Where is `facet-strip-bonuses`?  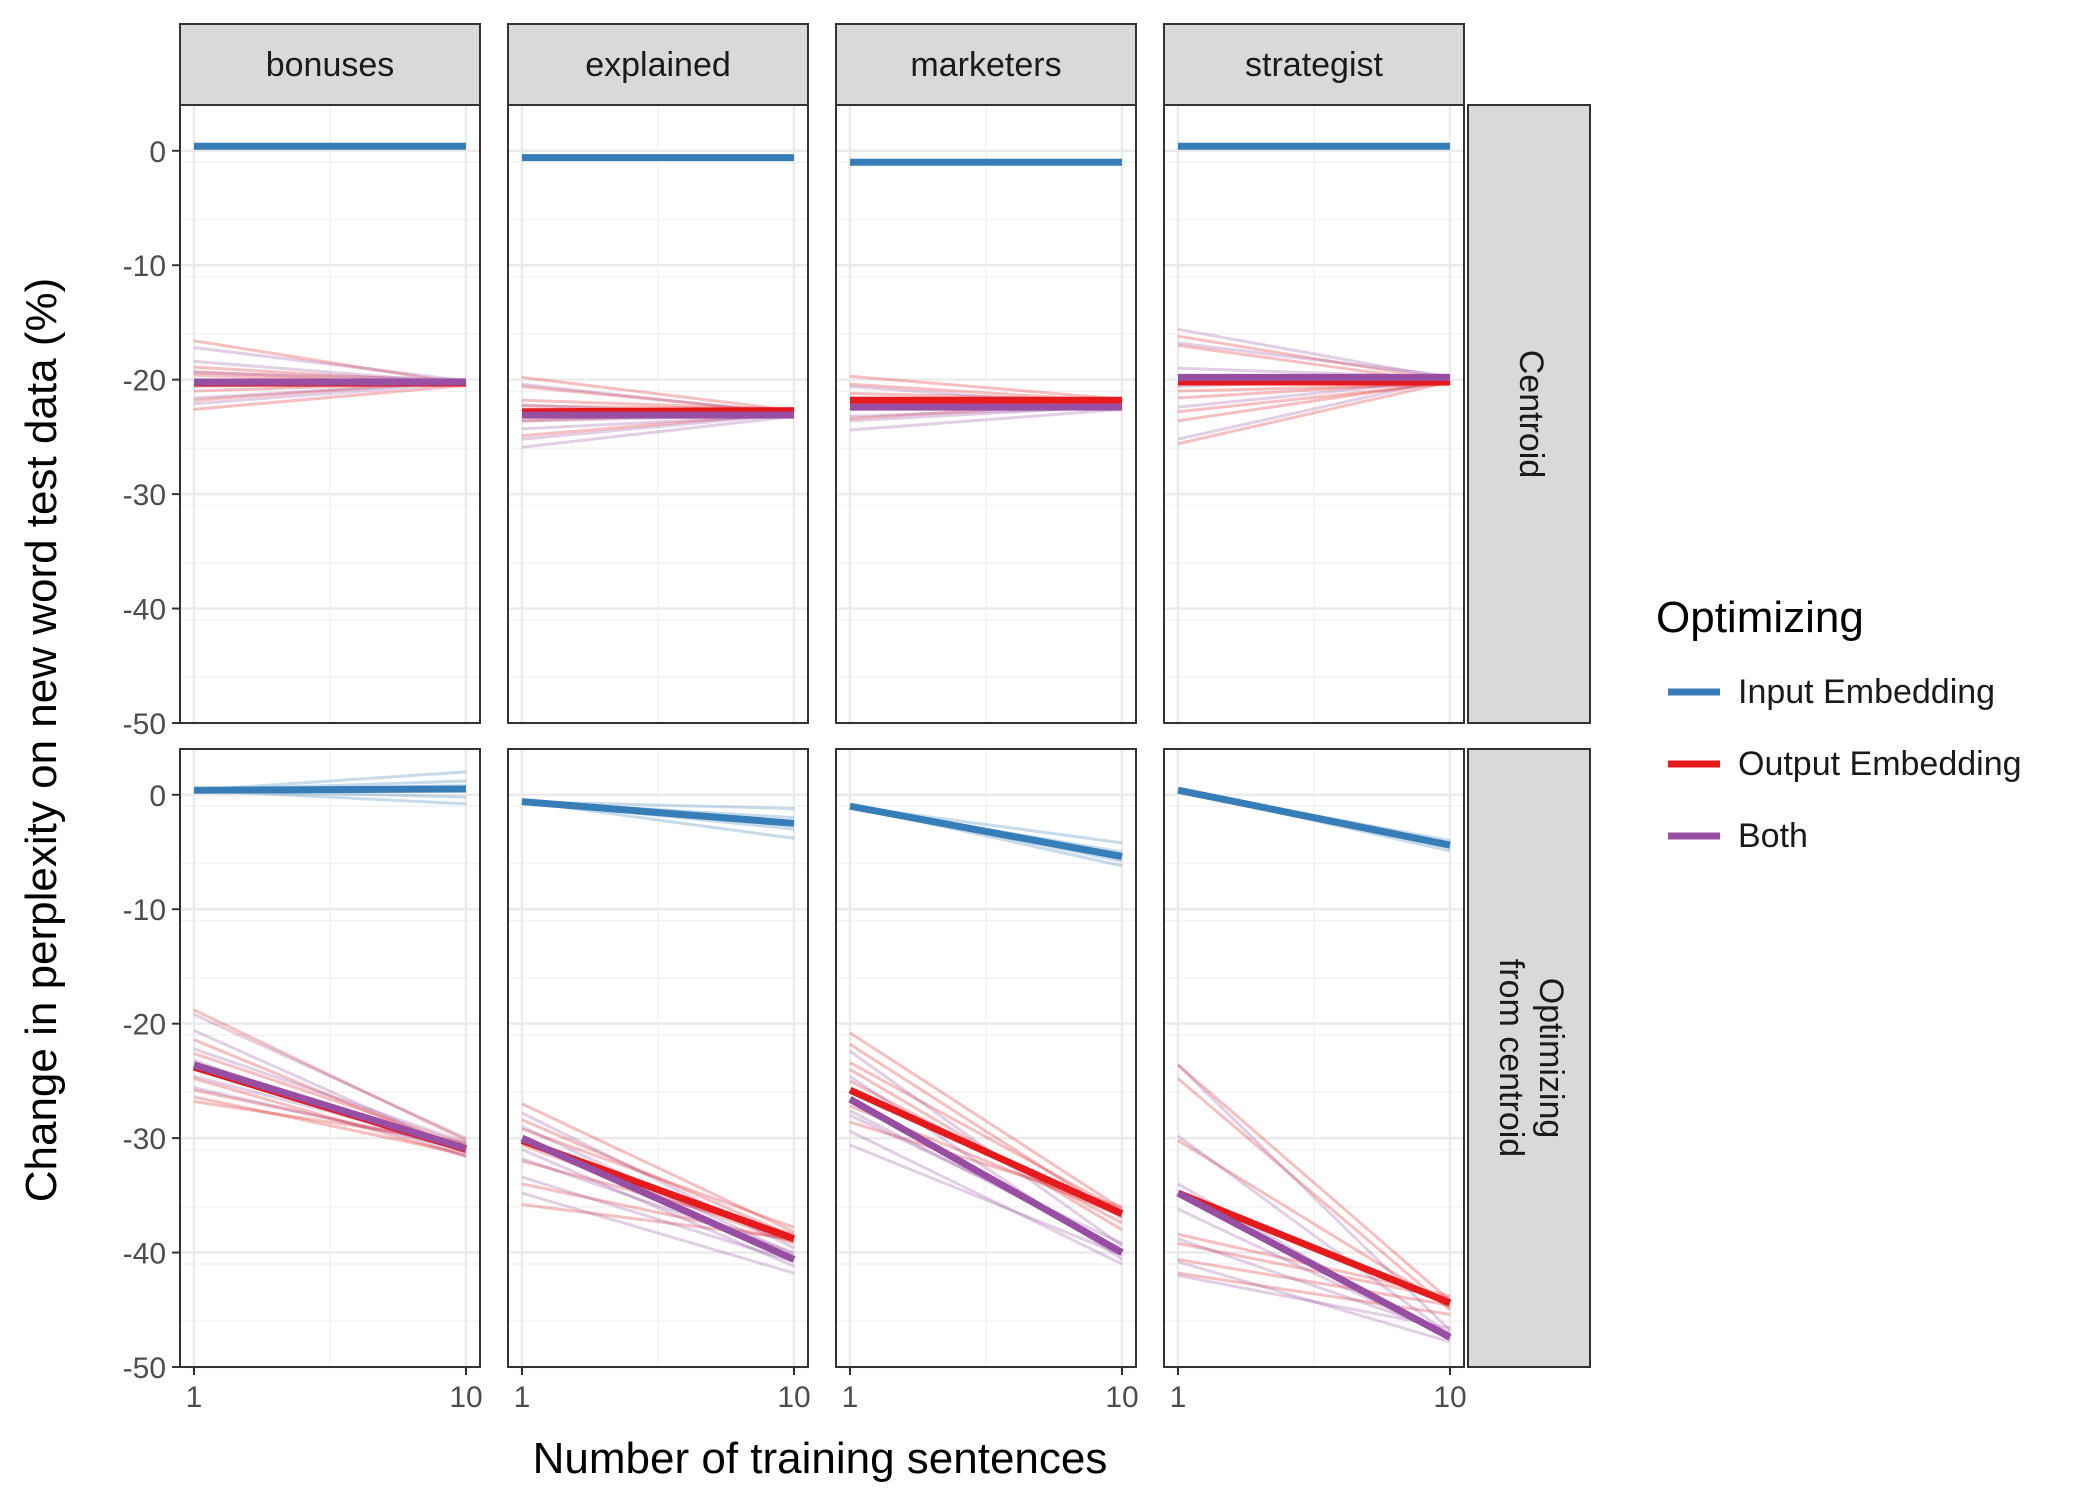 facet-strip-bonuses is located at coordinates (330, 64).